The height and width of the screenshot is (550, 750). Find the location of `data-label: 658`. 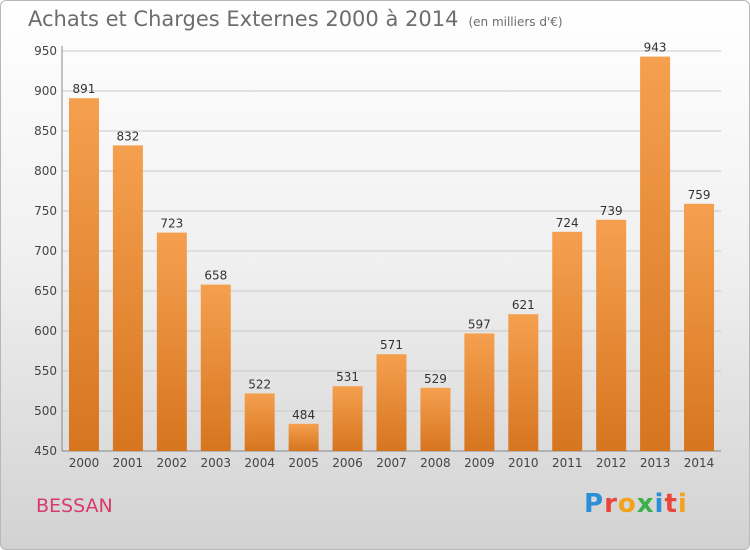

data-label: 658 is located at coordinates (215, 276).